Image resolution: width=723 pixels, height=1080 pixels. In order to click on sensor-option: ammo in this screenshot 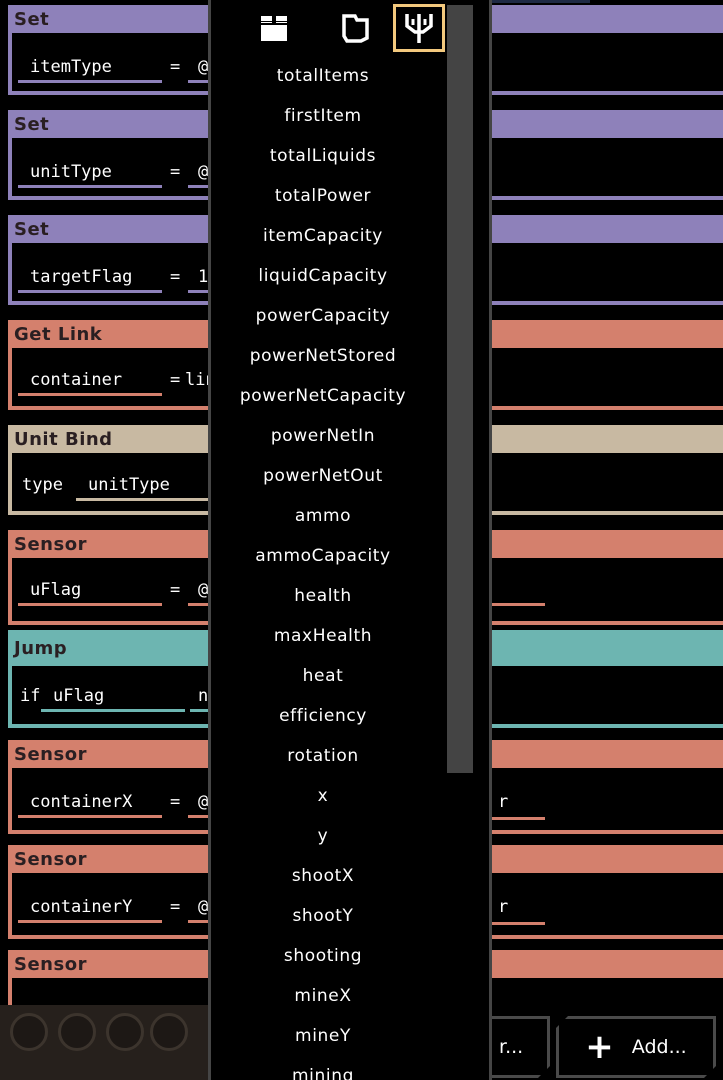, I will do `click(323, 516)`.